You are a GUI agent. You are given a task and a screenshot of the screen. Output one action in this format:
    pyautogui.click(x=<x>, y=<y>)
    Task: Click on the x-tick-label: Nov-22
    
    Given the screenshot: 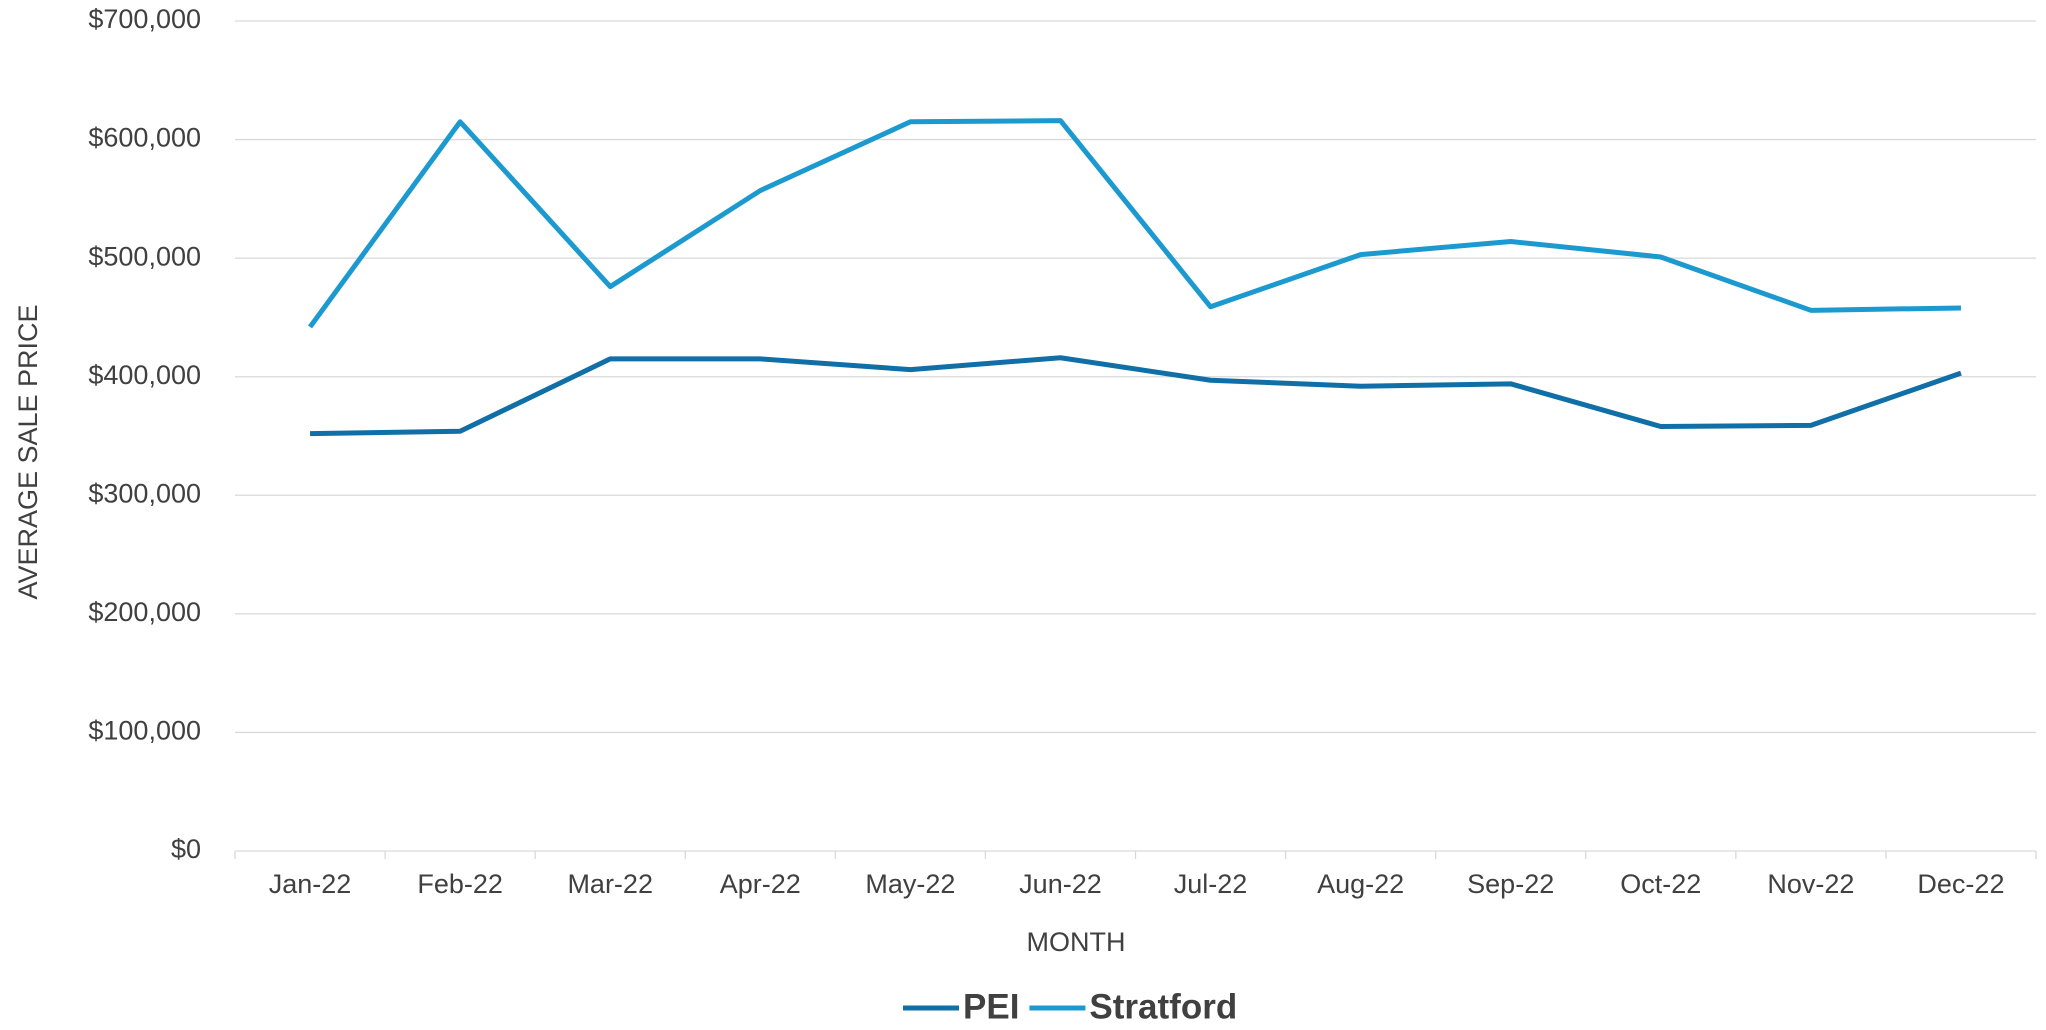 What is the action you would take?
    pyautogui.click(x=1810, y=884)
    